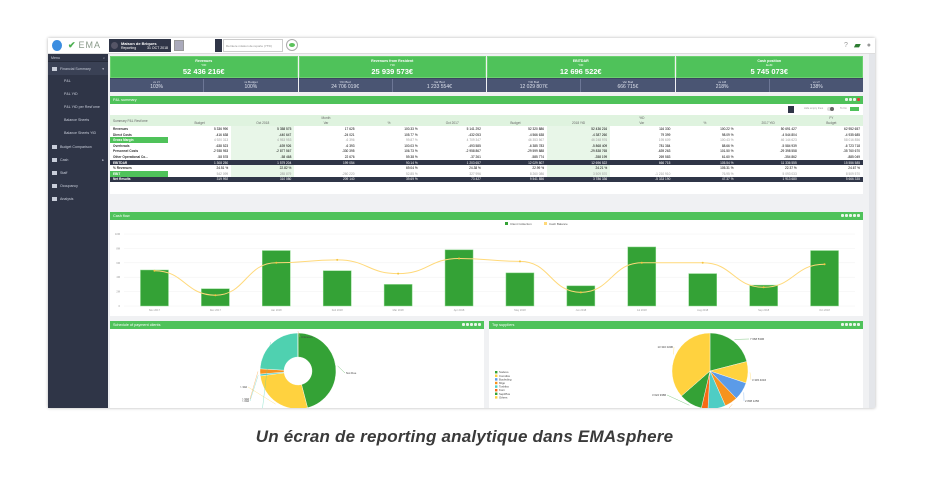 This screenshot has width=929, height=485. Describe the element at coordinates (351, 373) in the screenshot. I see `svg-text: Not Due` at that location.